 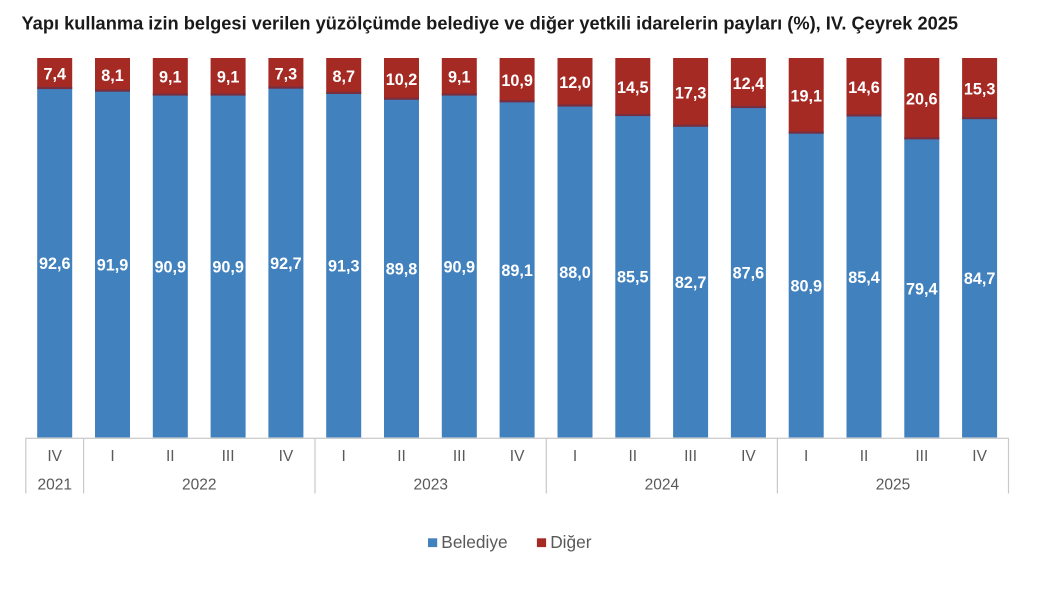 I want to click on svg-text: 2024, so click(x=662, y=485).